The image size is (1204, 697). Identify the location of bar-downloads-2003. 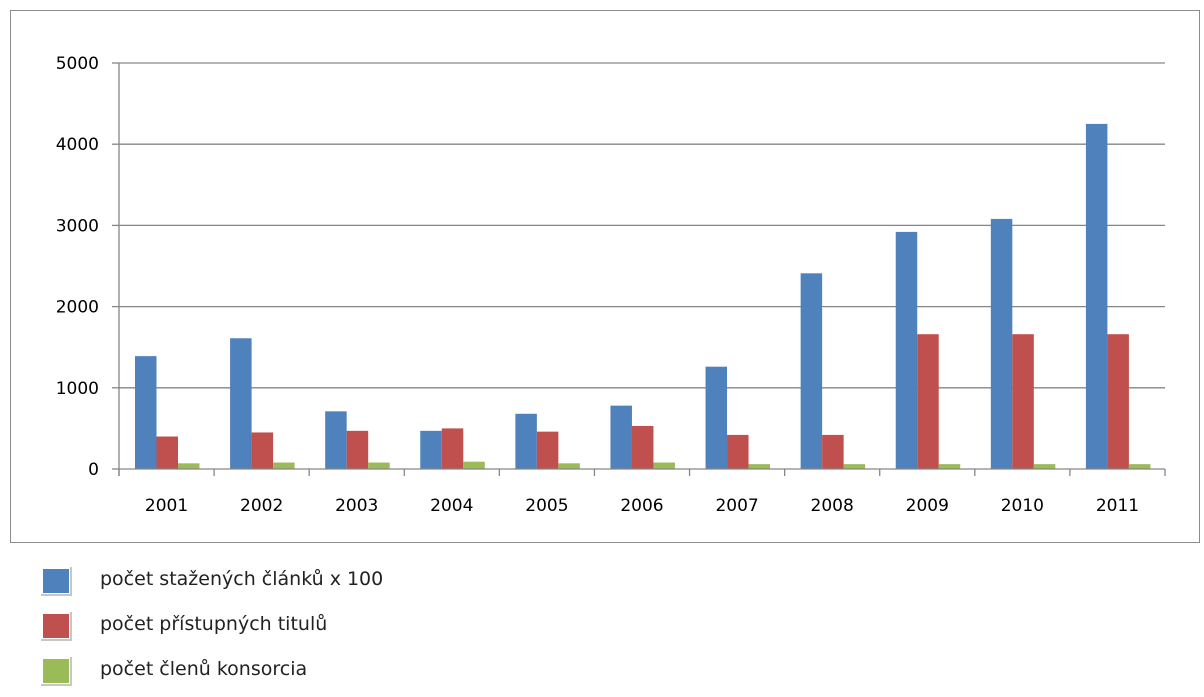
(336, 440).